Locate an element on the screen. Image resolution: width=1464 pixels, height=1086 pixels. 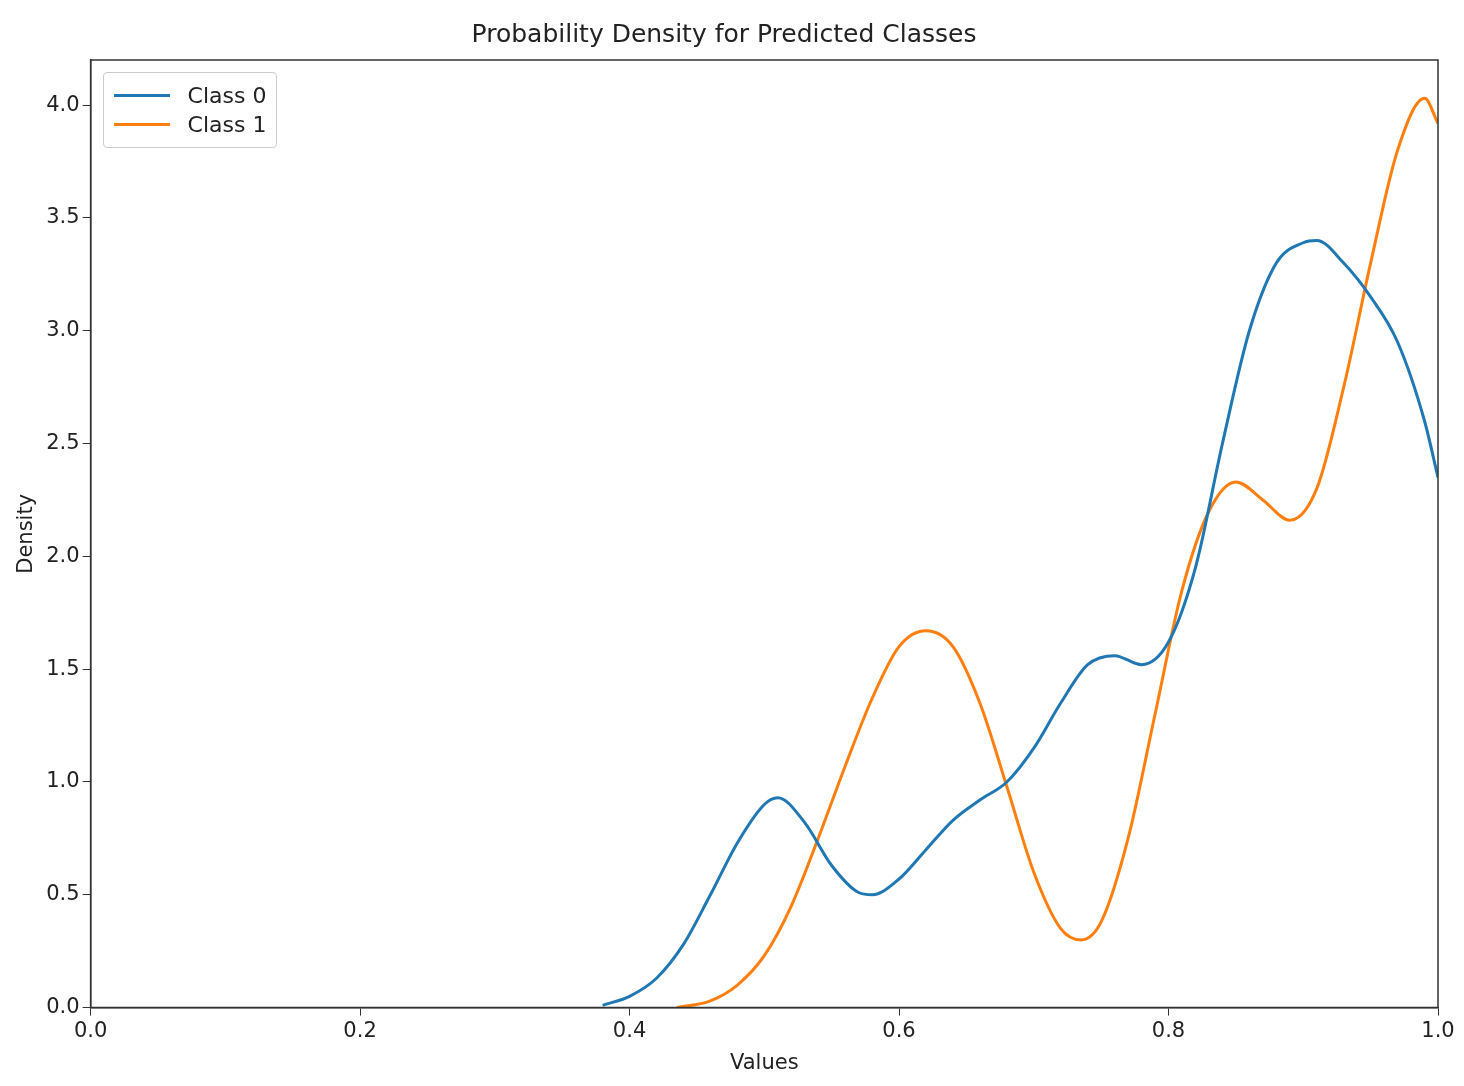
y-tick-label: 4.0 is located at coordinates (63, 103).